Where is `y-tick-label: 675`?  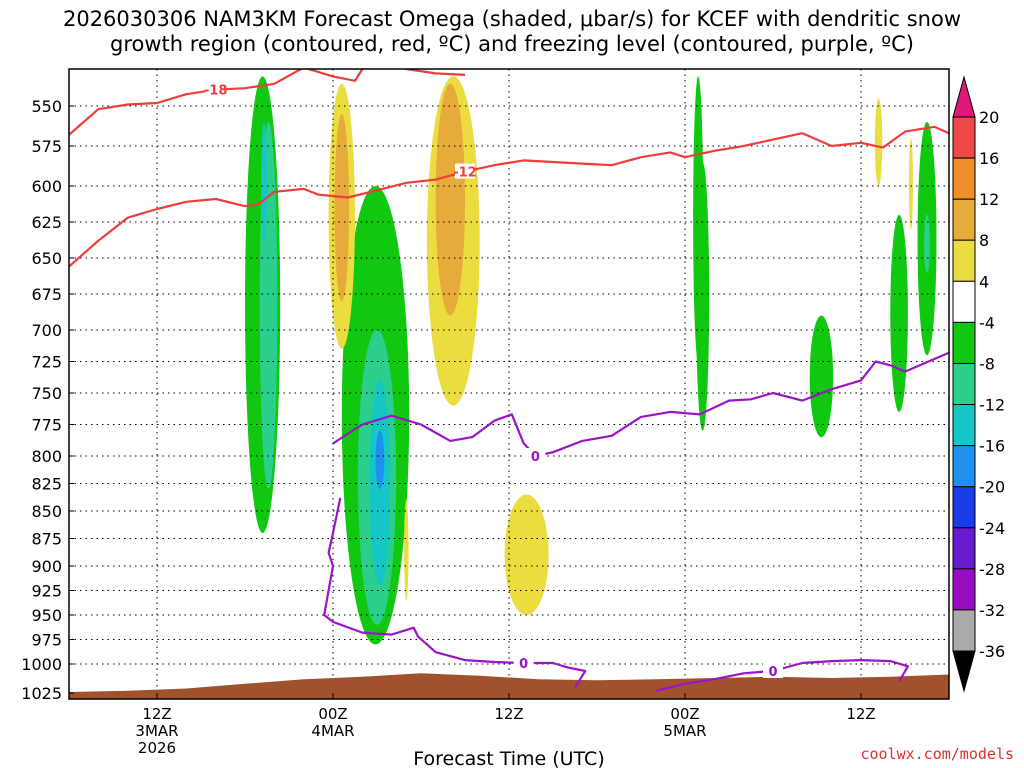 y-tick-label: 675 is located at coordinates (46, 294).